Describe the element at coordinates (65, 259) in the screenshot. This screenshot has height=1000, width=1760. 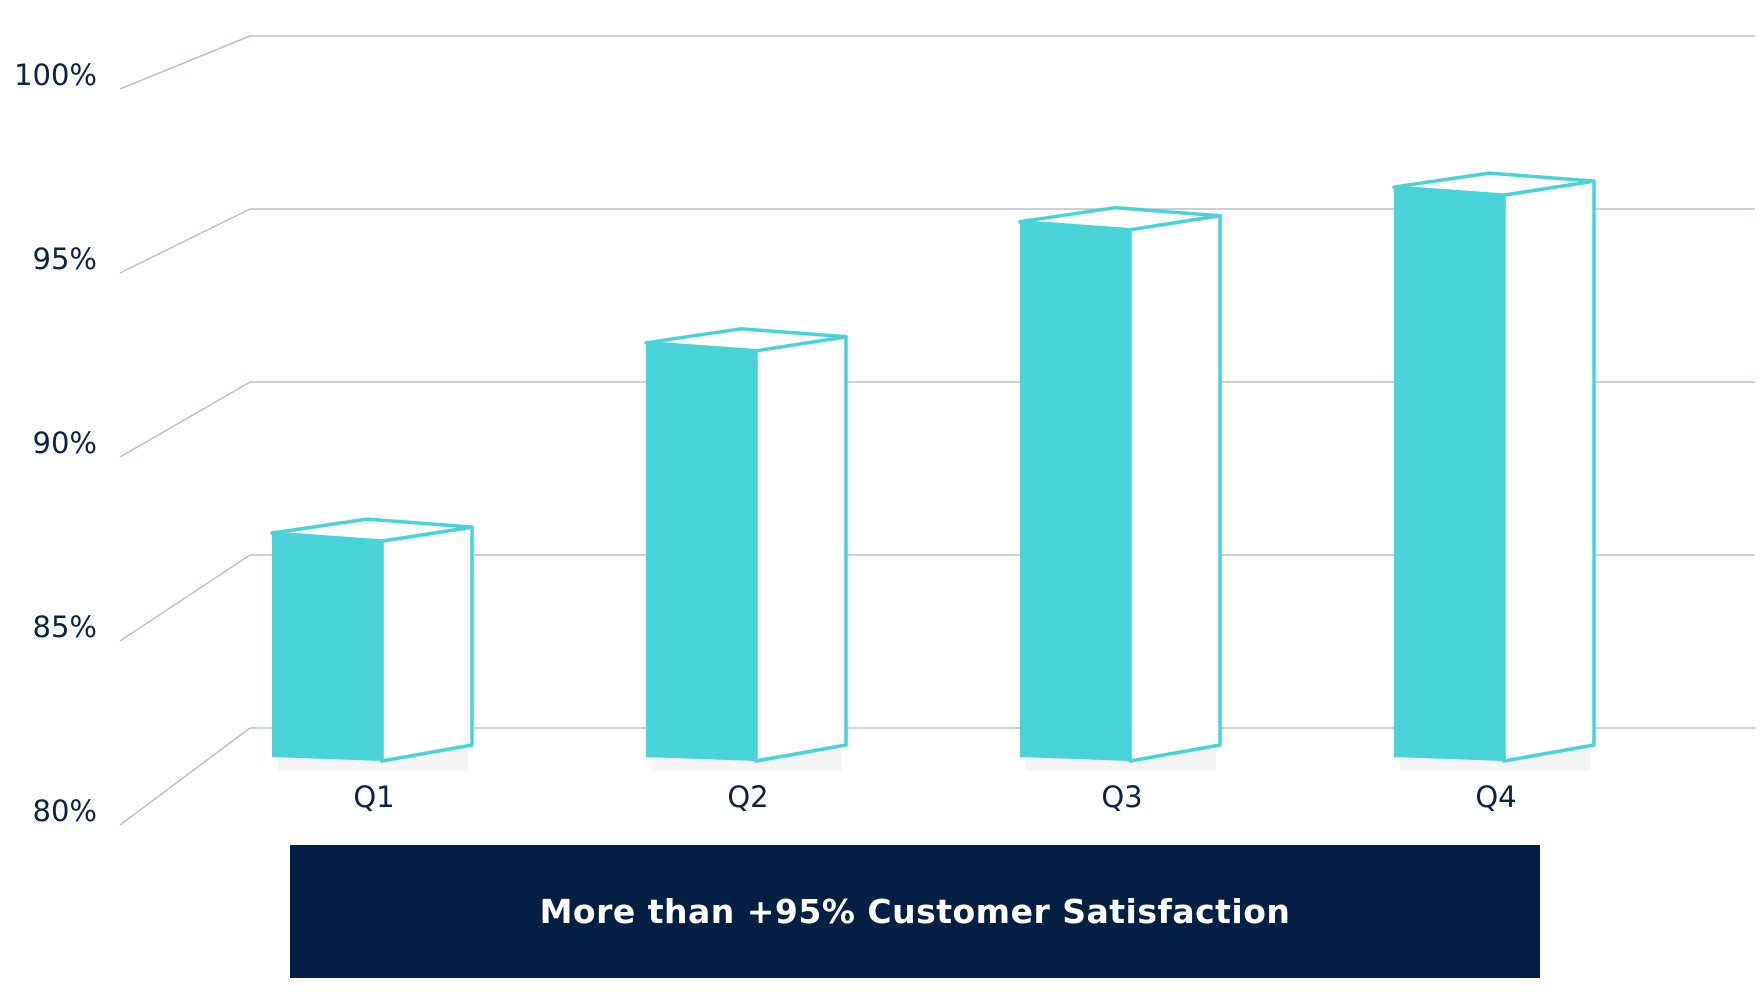
I see `y-tick-label: 95%` at that location.